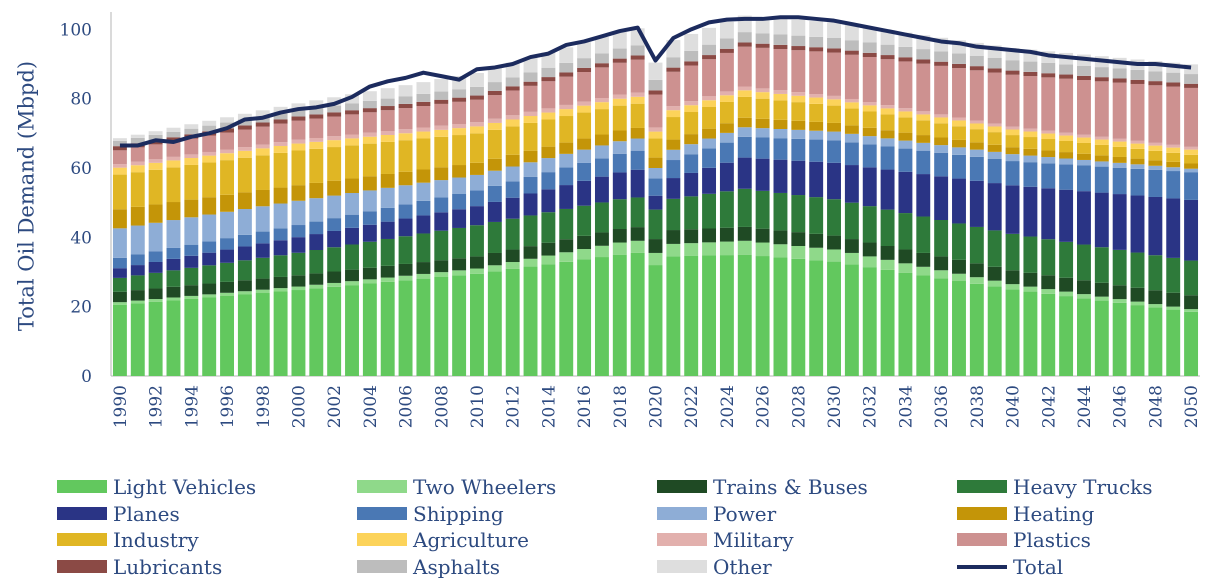 The height and width of the screenshot is (586, 1208). Describe the element at coordinates (514, 406) in the screenshot. I see `x-tick-label: 2012` at that location.